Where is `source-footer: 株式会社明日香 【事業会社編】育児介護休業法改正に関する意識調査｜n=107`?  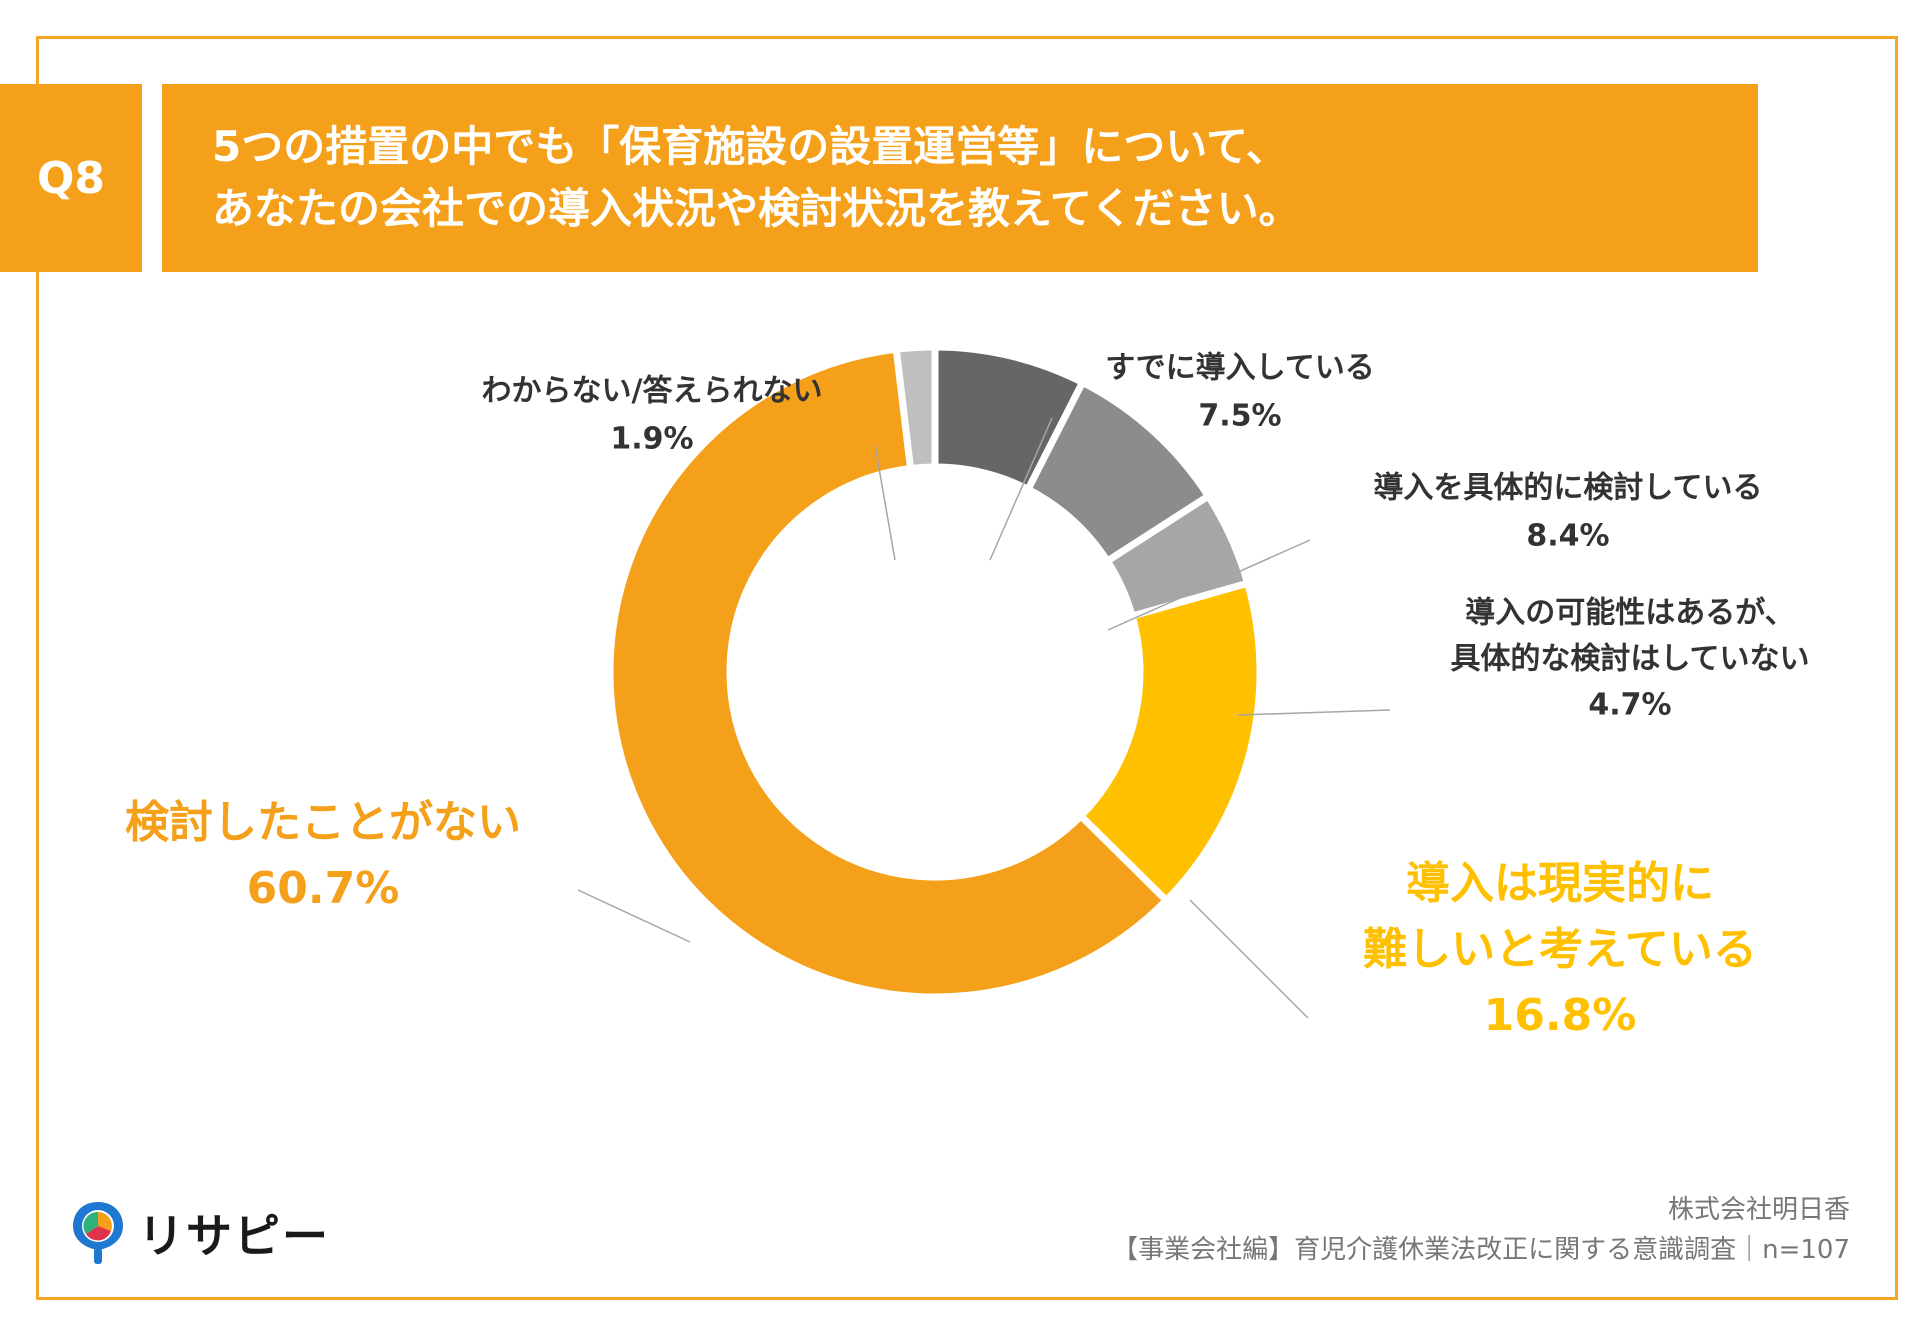 source-footer: 株式会社明日香 【事業会社編】育児介護休業法改正に関する意識調査｜n=107 is located at coordinates (1481, 1230).